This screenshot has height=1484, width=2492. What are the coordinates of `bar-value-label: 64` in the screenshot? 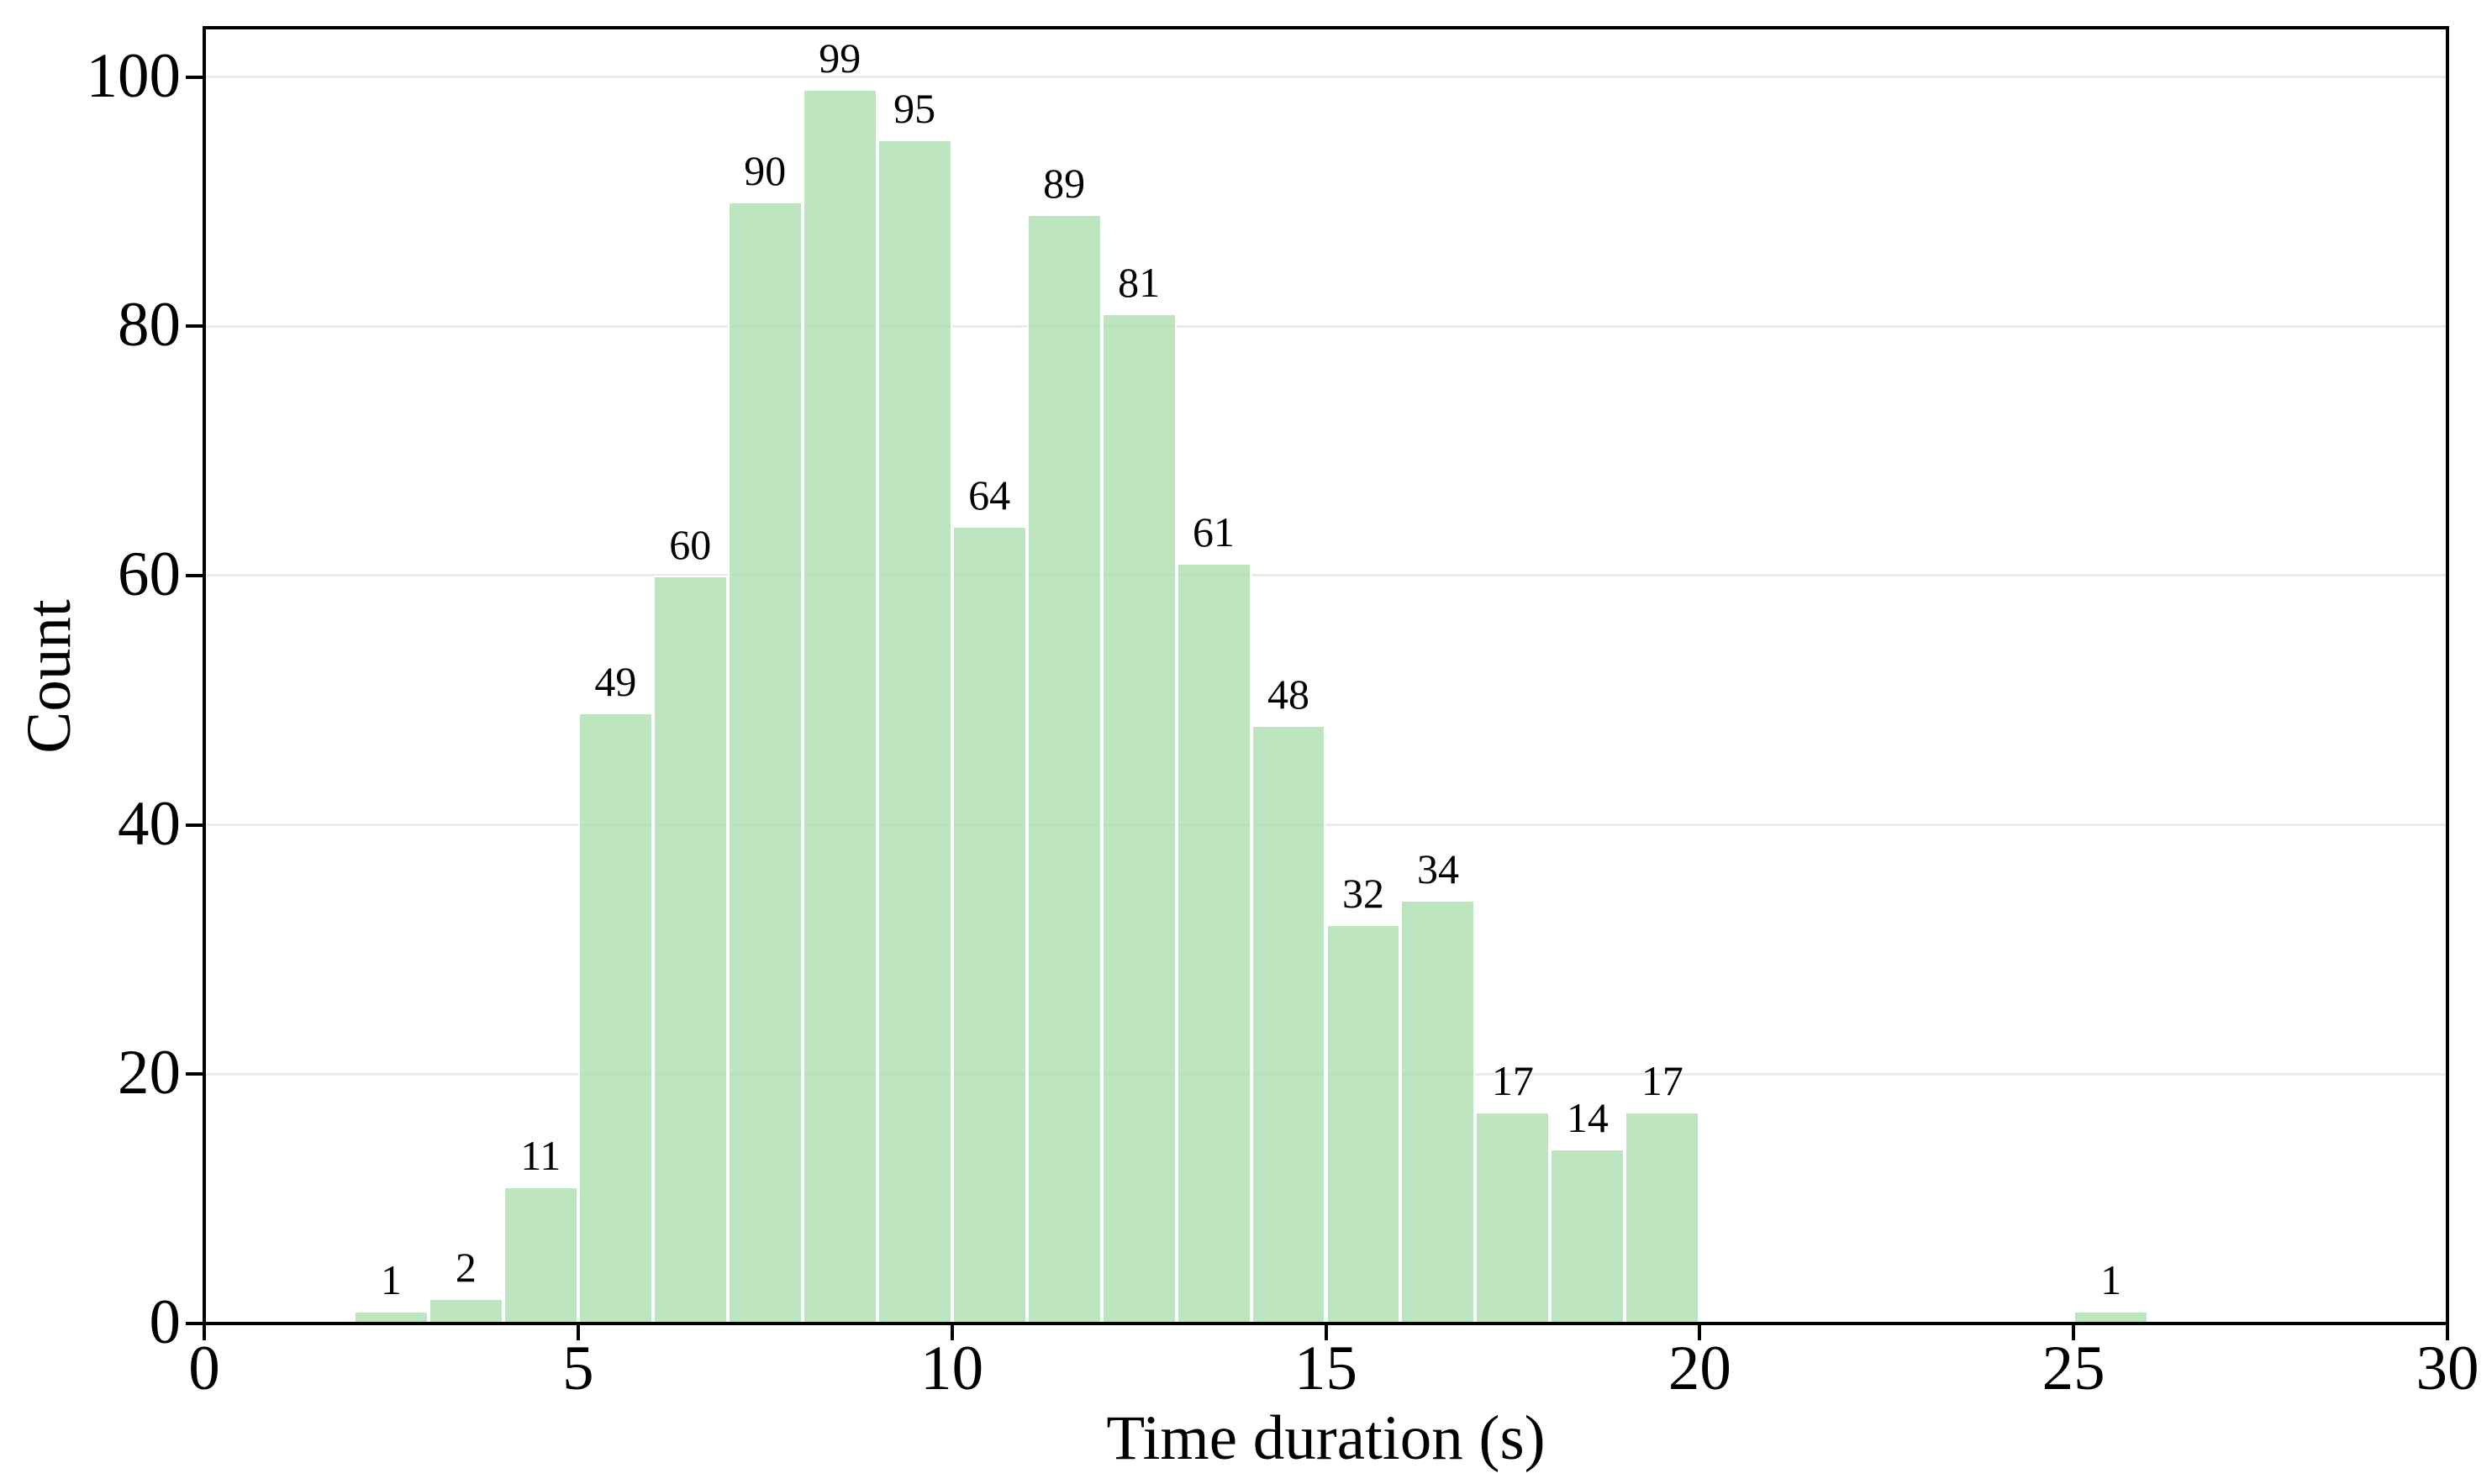 It's located at (989, 494).